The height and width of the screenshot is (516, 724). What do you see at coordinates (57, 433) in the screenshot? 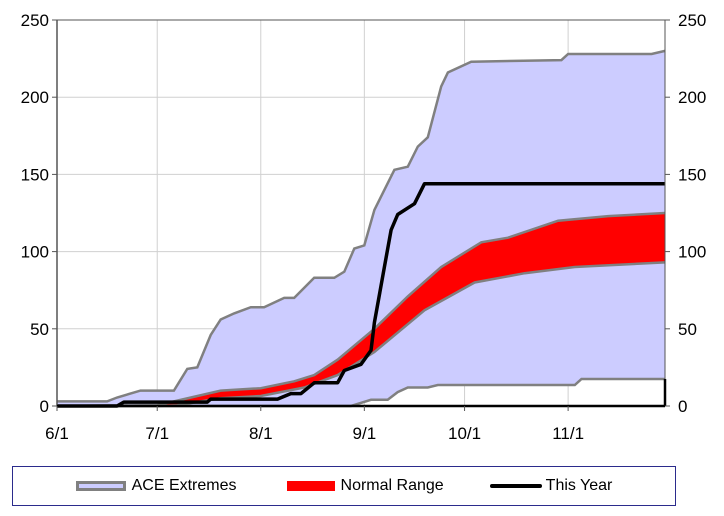
I see `x-tick-label: 6/1` at bounding box center [57, 433].